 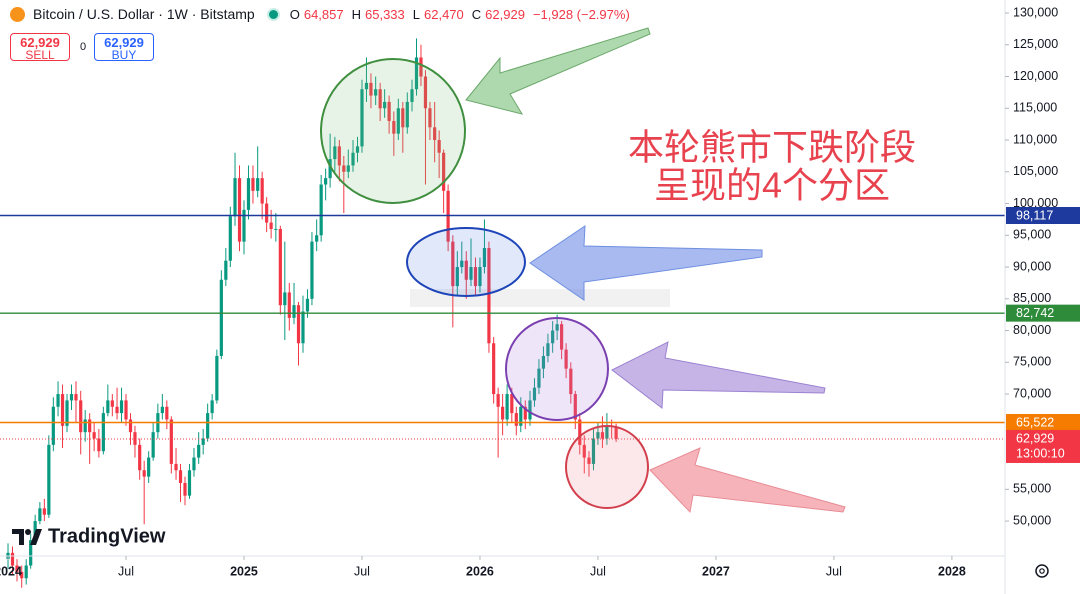 I want to click on y-tick-label: 70,000, so click(x=1032, y=393).